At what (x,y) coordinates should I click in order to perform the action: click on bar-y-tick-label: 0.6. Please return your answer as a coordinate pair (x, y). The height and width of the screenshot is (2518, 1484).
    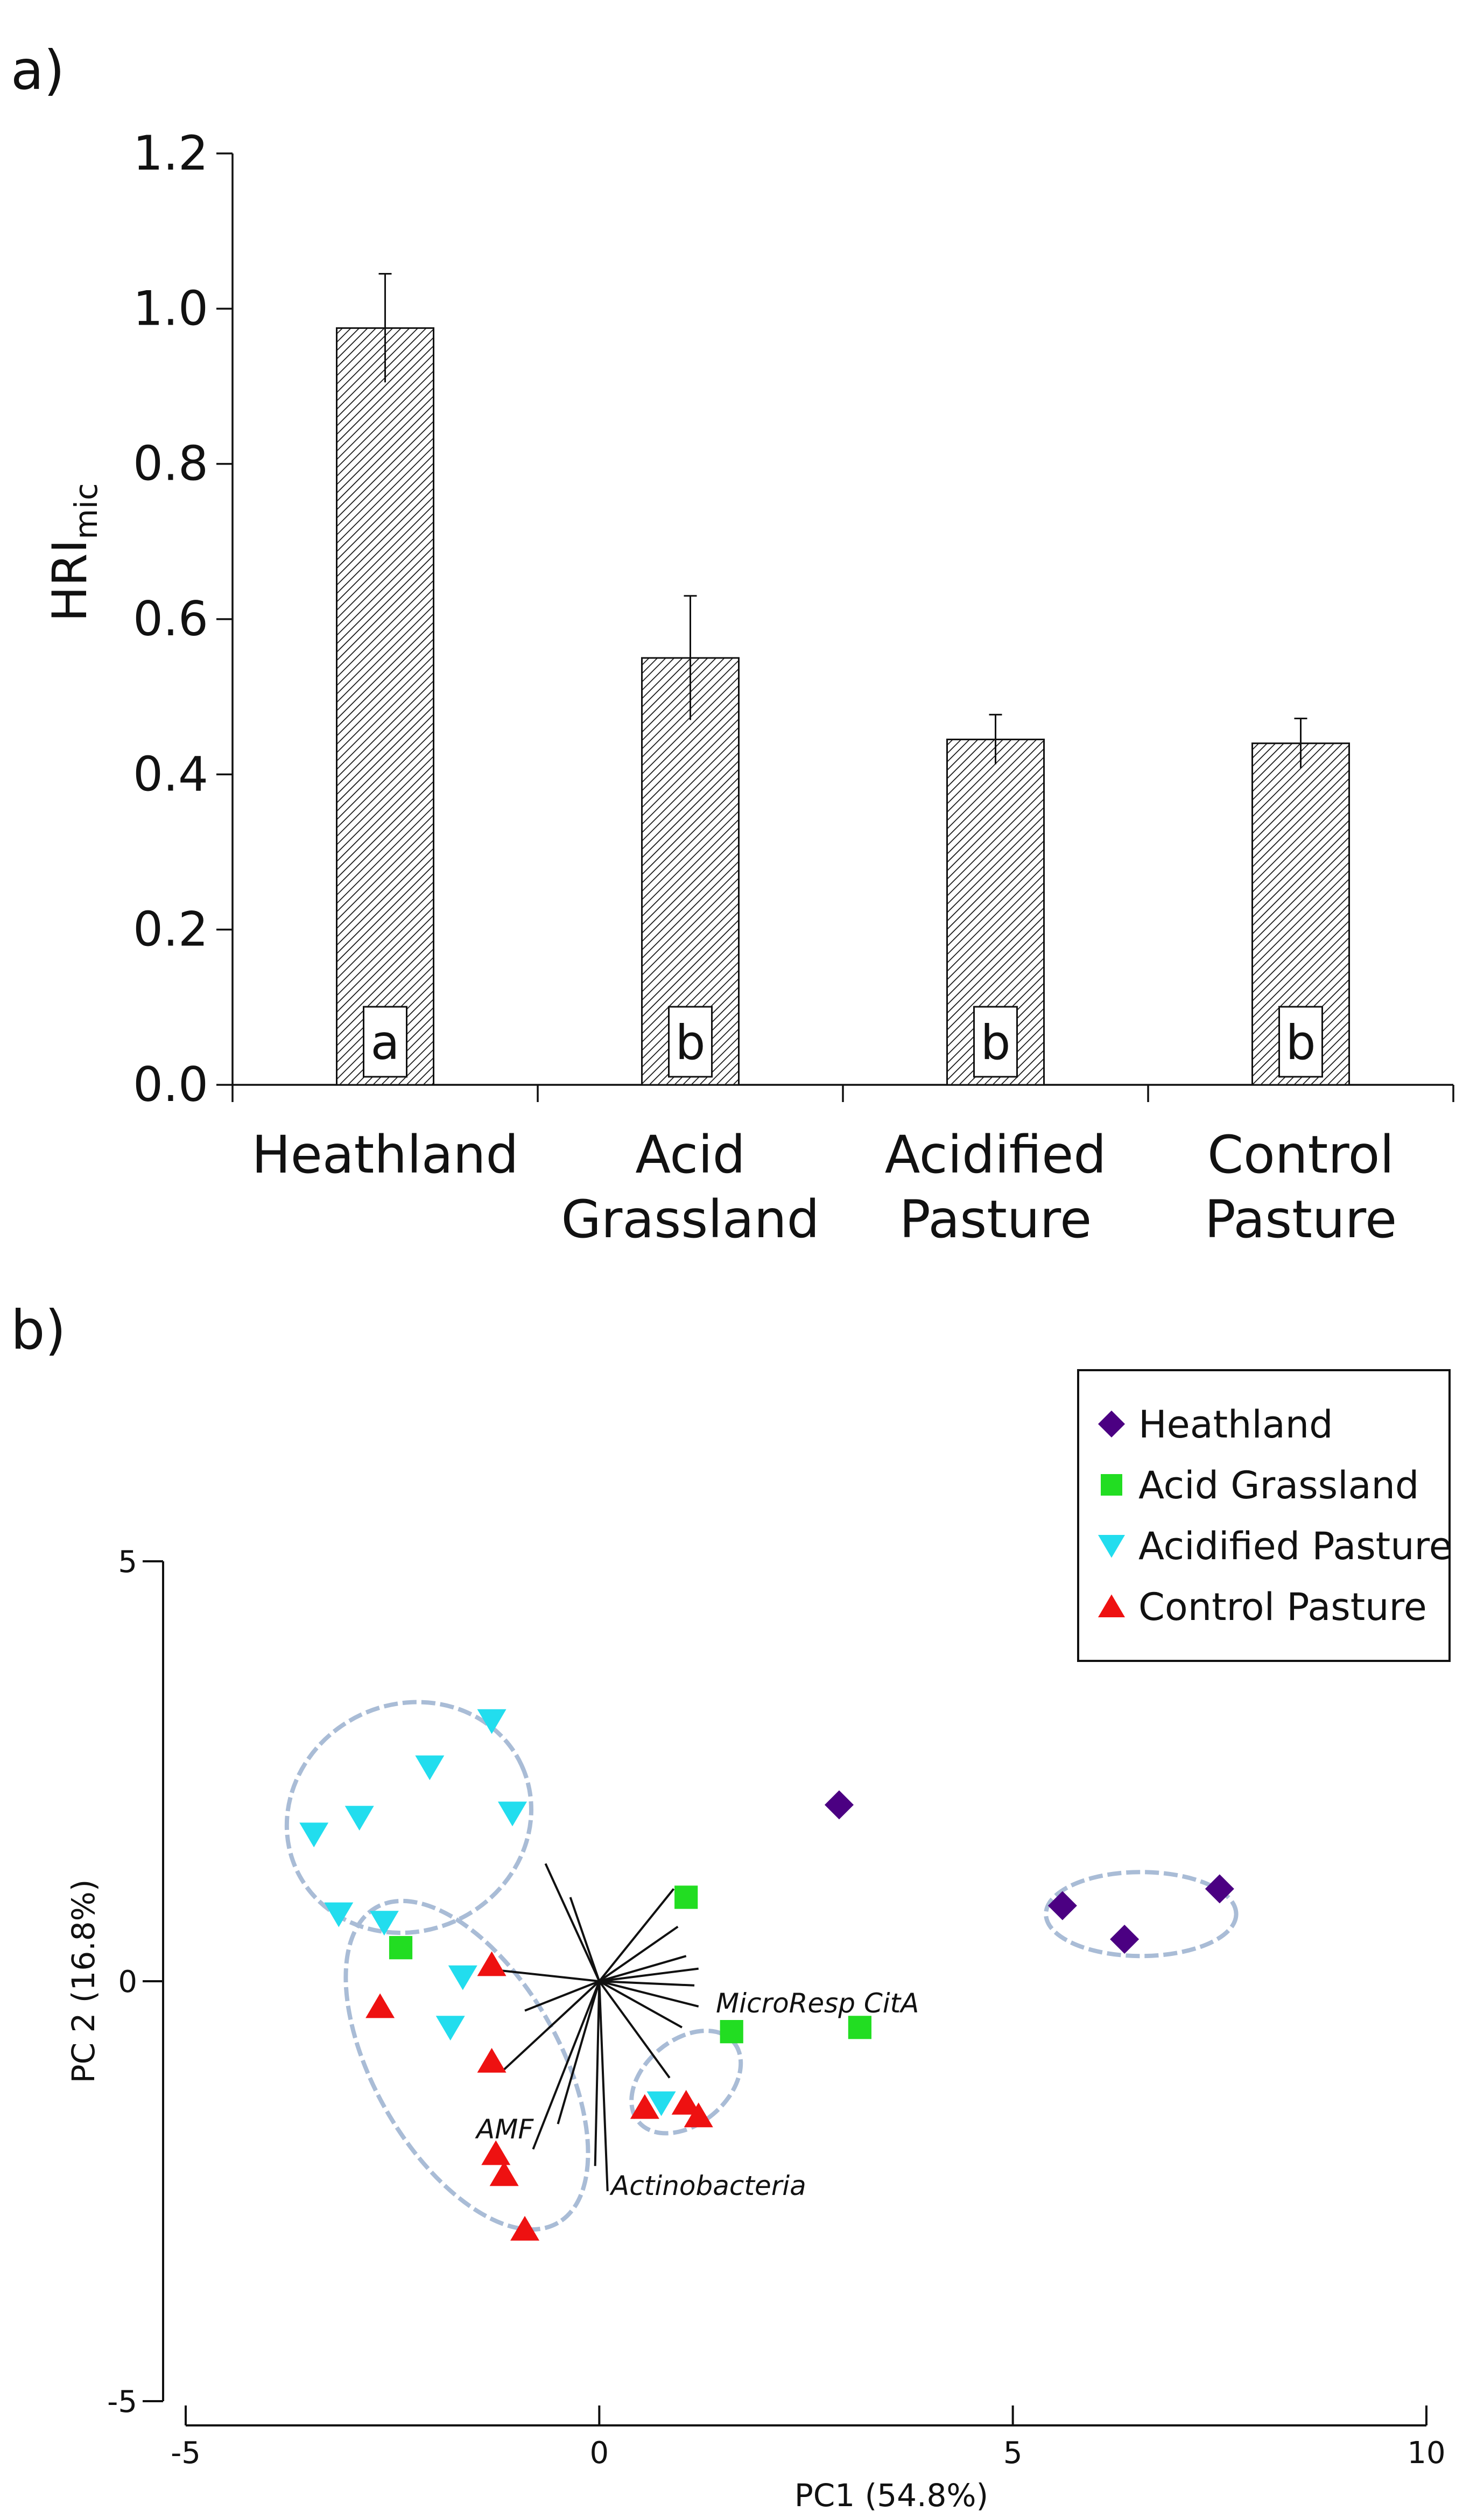
    Looking at the image, I should click on (171, 619).